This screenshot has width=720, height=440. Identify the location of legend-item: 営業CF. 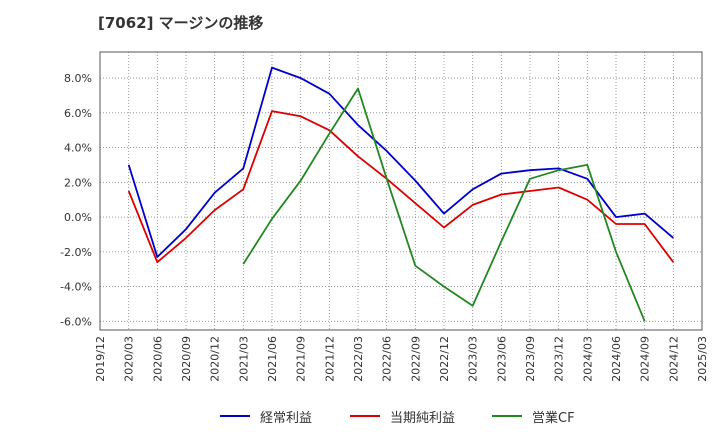
(533, 416).